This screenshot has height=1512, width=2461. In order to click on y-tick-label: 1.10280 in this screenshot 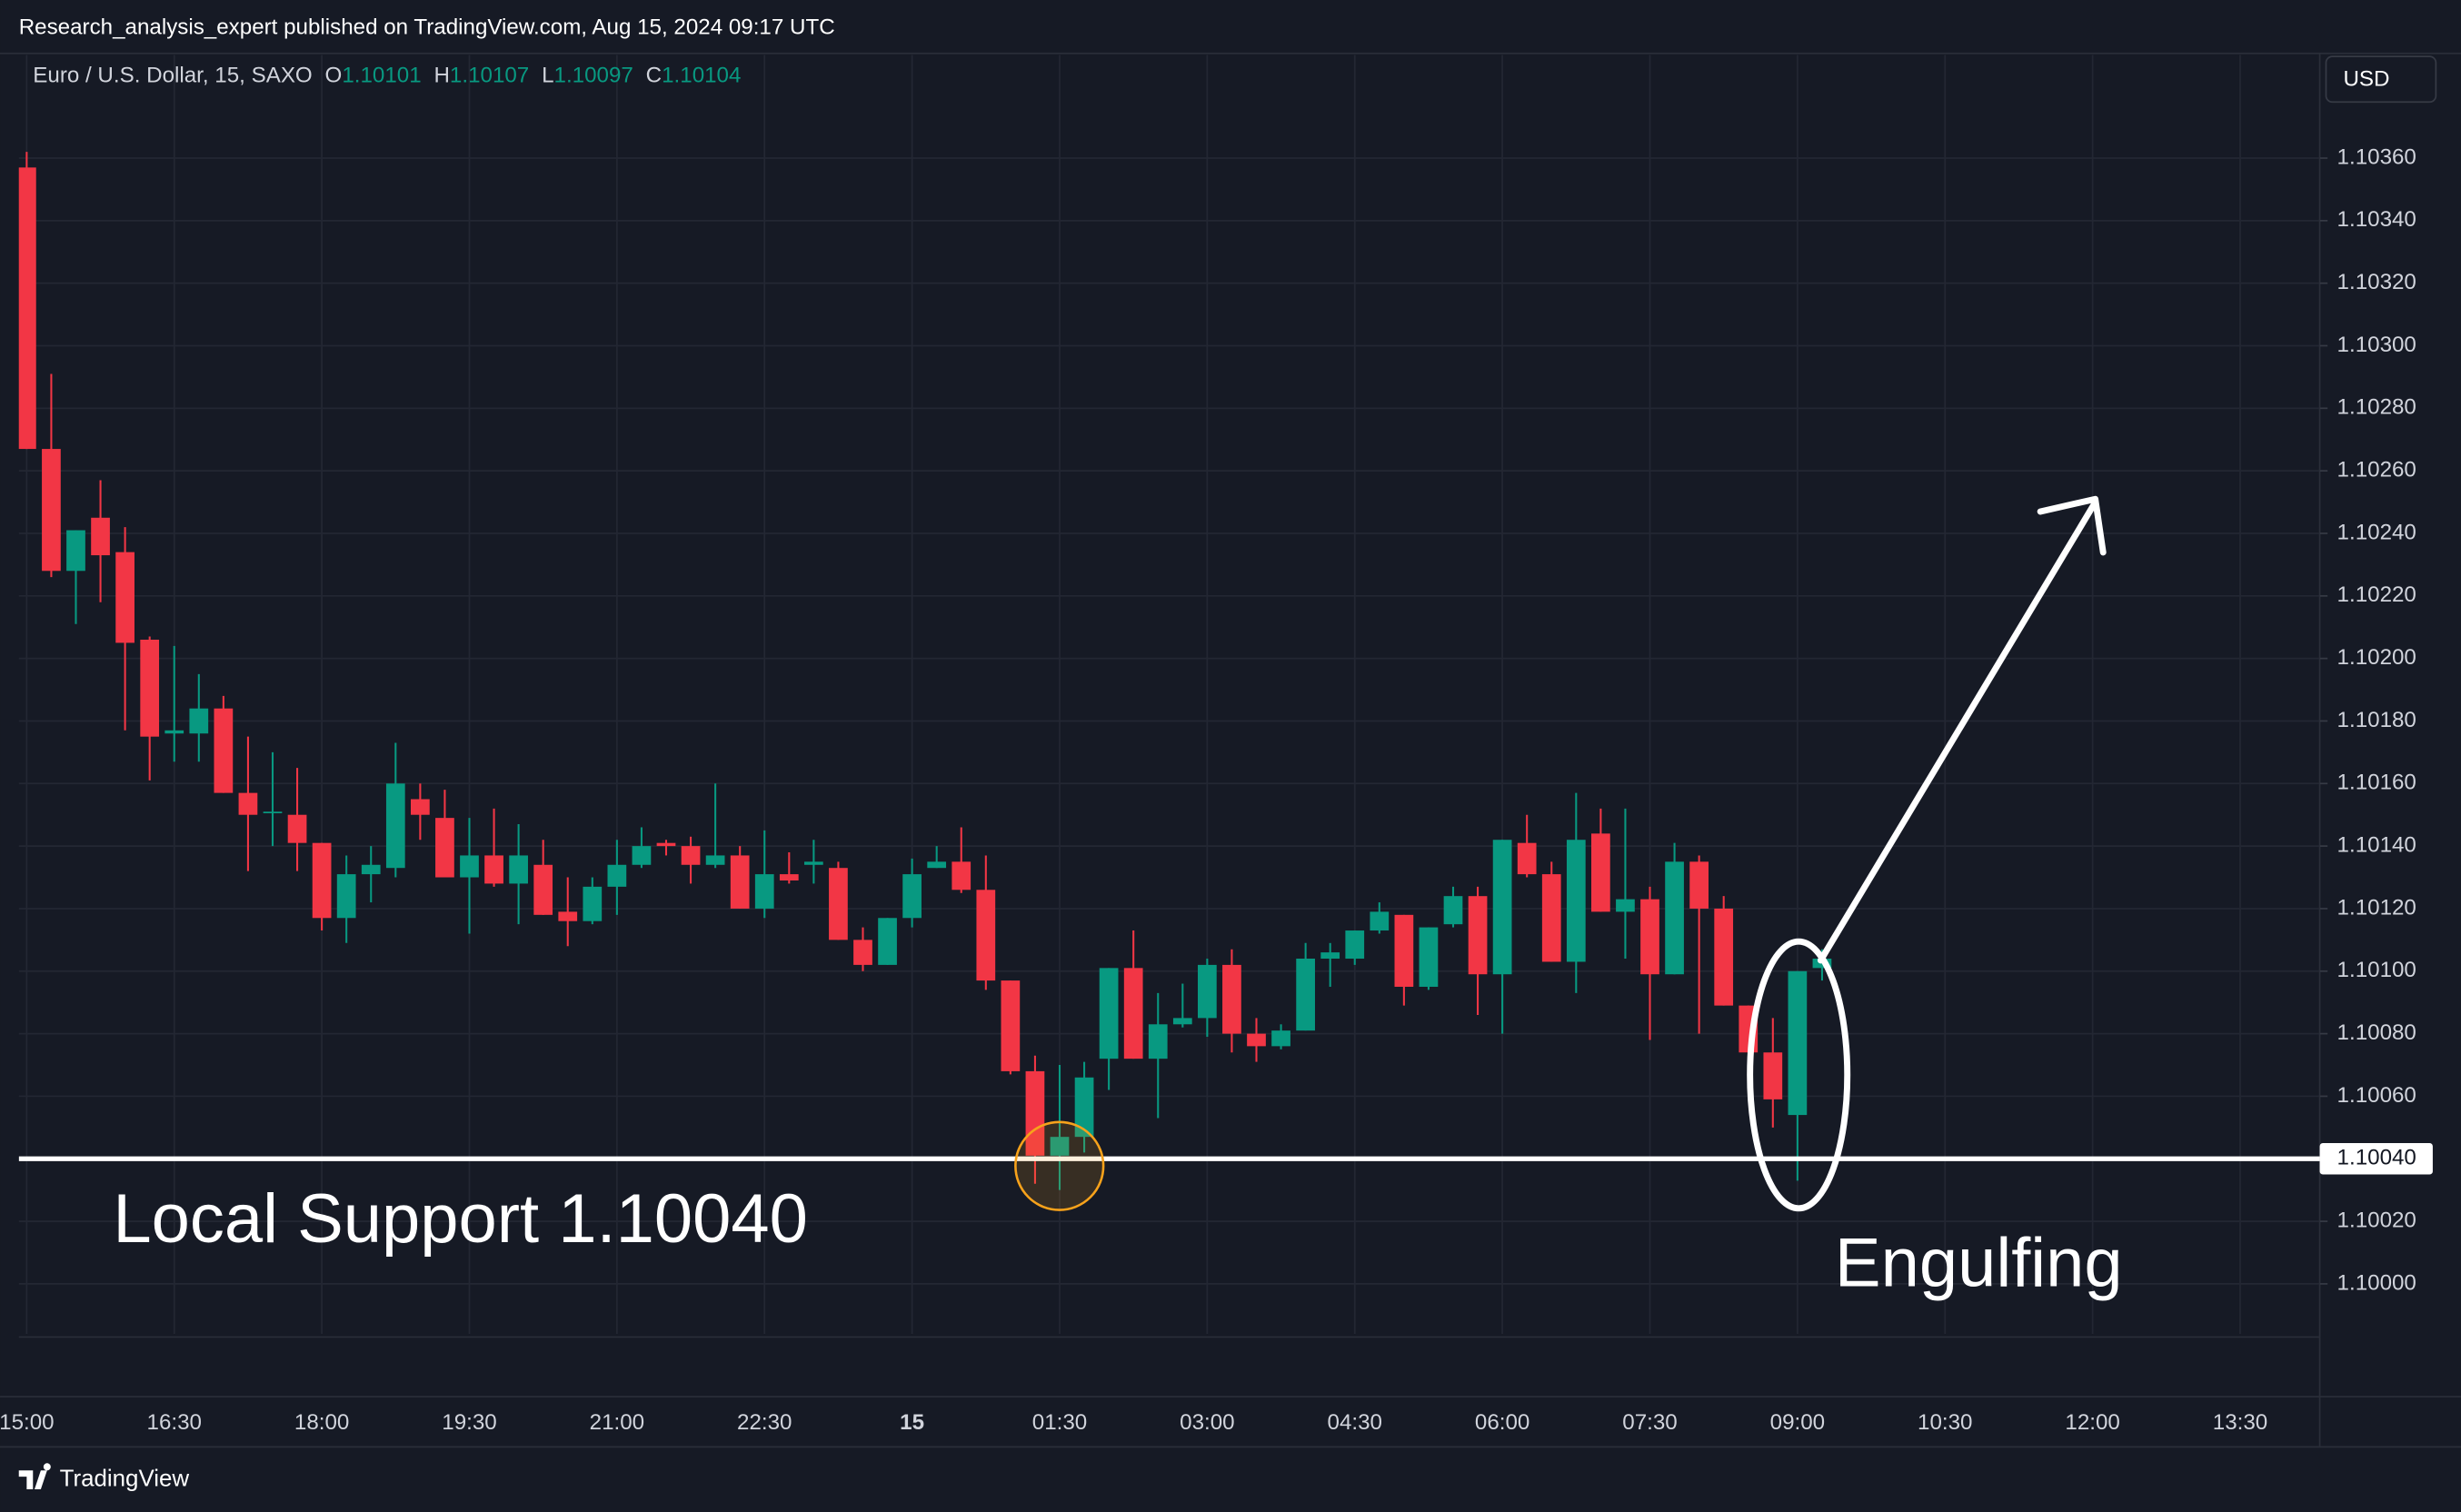, I will do `click(2376, 407)`.